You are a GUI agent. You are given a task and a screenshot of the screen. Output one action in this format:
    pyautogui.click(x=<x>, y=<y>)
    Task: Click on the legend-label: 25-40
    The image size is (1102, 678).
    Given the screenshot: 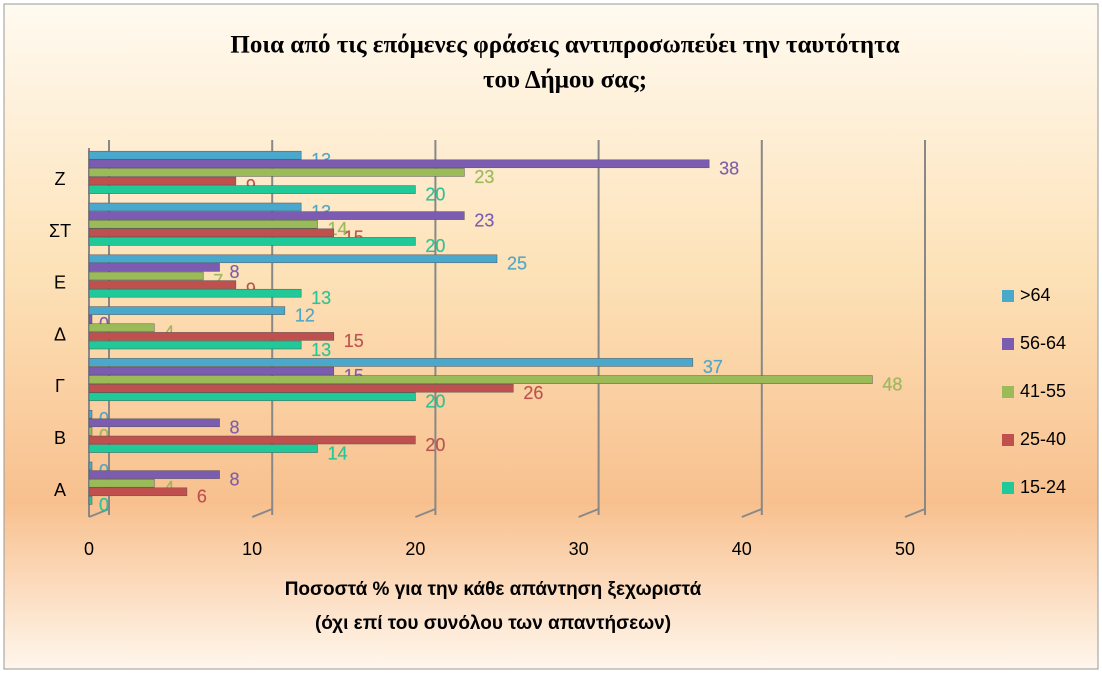 What is the action you would take?
    pyautogui.click(x=1043, y=439)
    